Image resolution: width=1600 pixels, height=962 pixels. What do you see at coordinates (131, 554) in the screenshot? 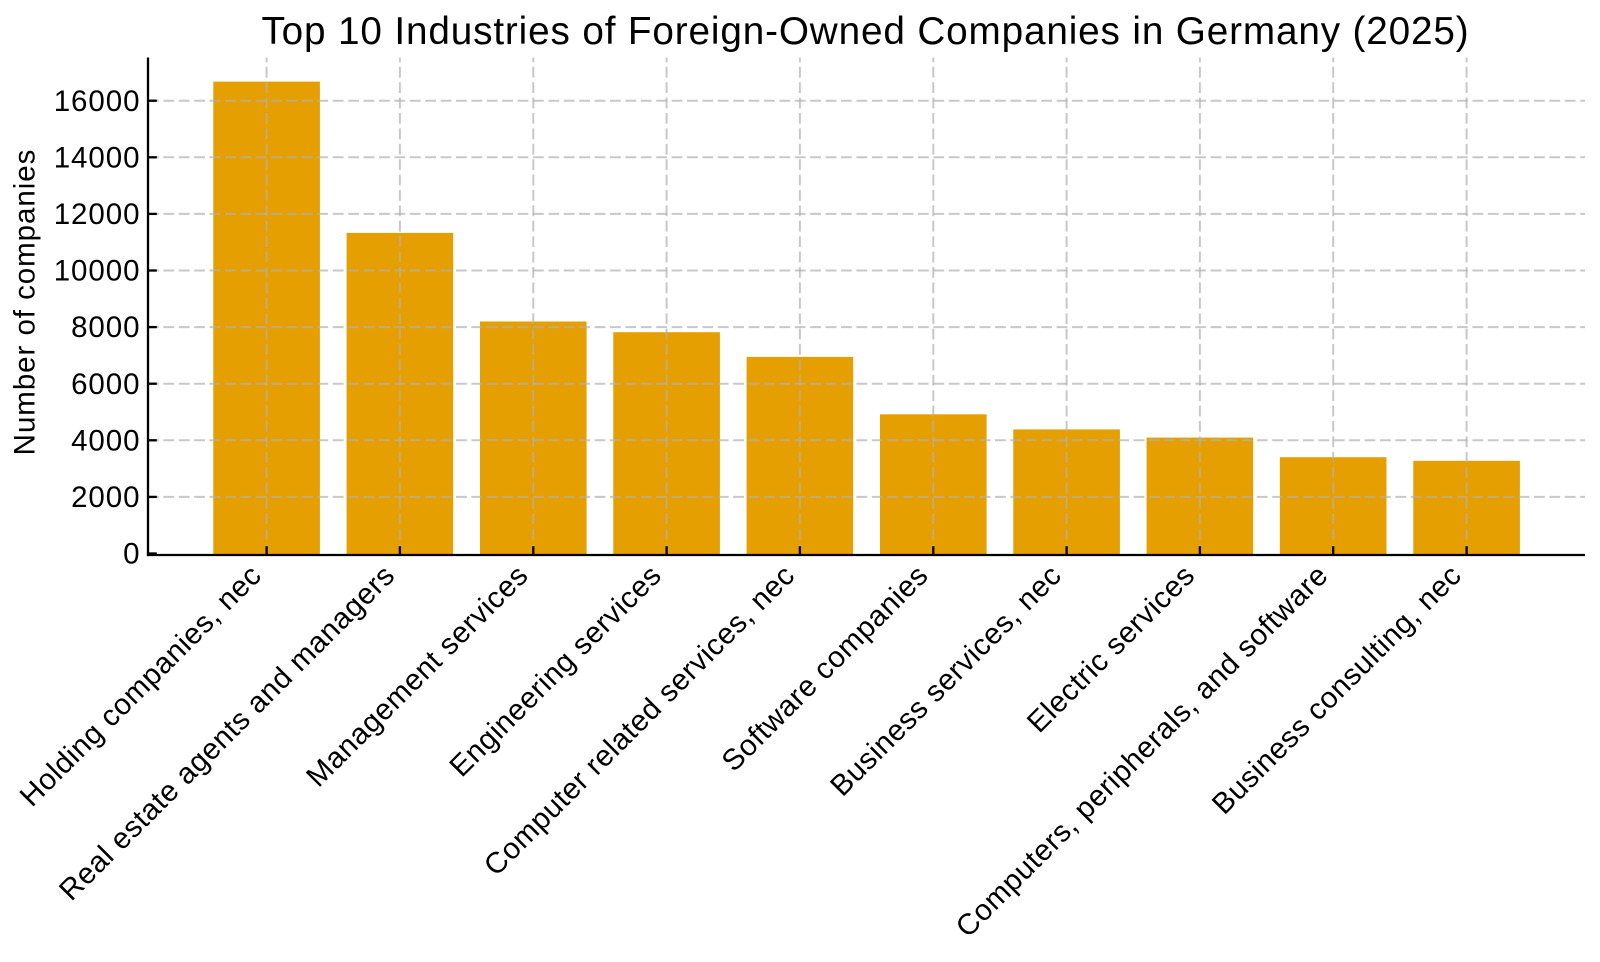
I see `svg-text: 0` at bounding box center [131, 554].